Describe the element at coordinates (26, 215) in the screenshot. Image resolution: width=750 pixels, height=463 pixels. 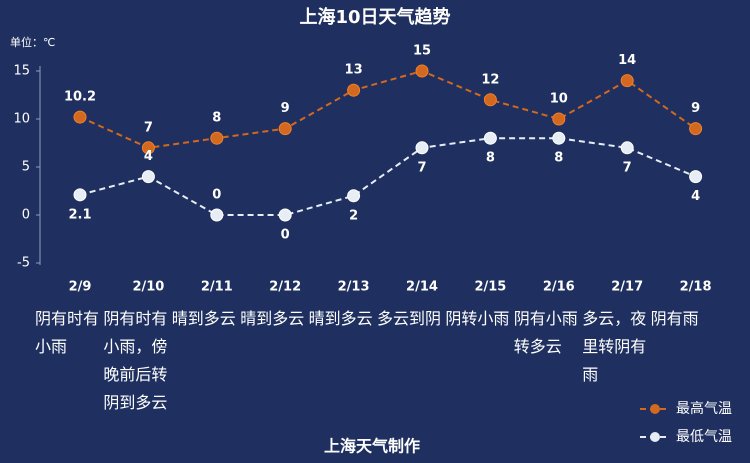
I see `y-tick-label: 0` at that location.